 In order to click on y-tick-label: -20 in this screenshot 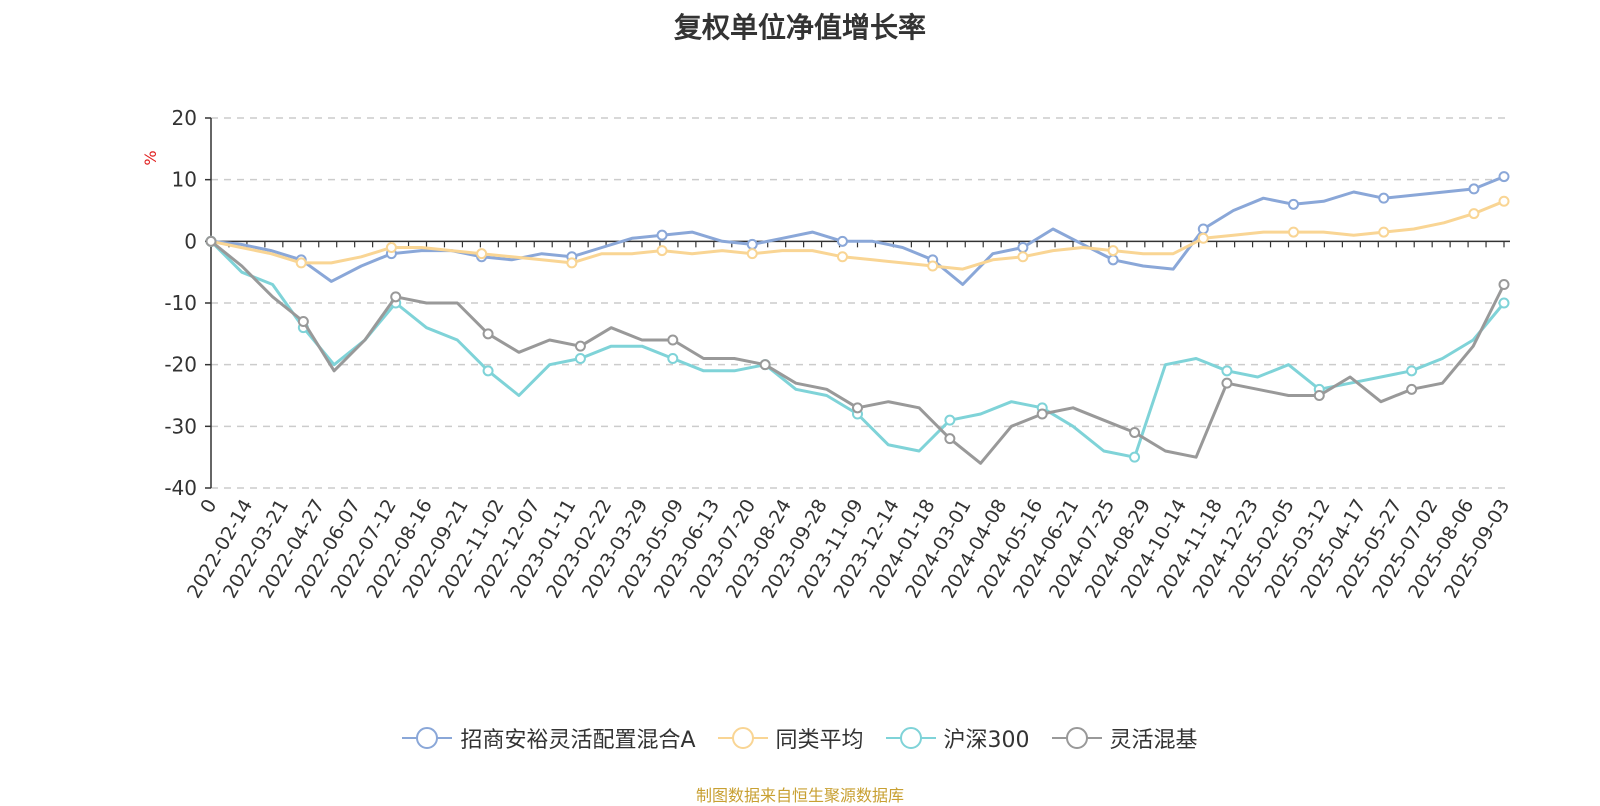, I will do `click(180, 365)`.